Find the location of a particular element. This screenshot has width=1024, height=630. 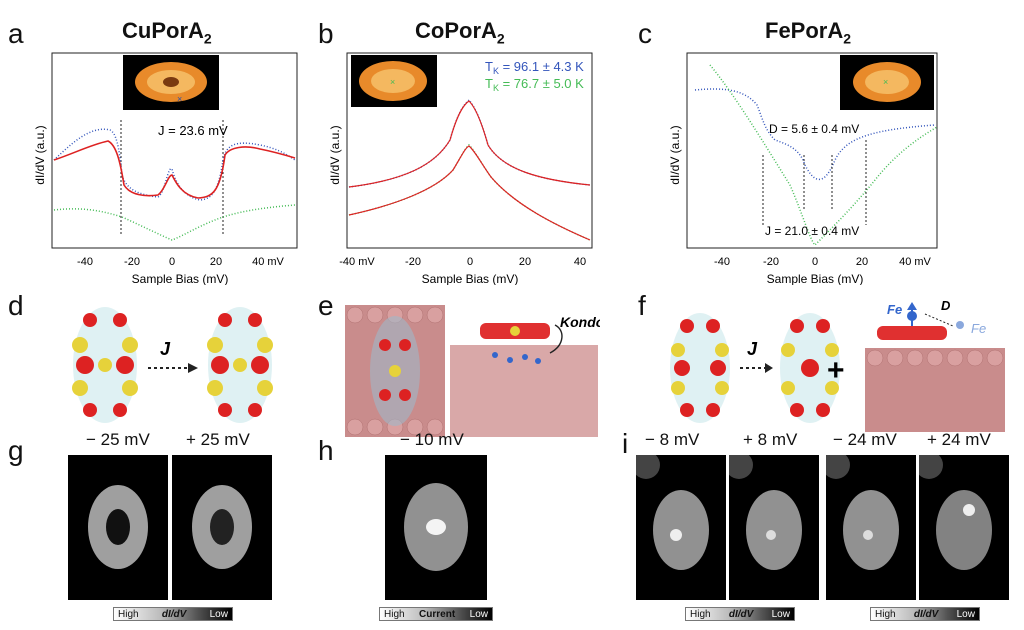

colorbar-i2: High dI/dV Low is located at coordinates (925, 614).